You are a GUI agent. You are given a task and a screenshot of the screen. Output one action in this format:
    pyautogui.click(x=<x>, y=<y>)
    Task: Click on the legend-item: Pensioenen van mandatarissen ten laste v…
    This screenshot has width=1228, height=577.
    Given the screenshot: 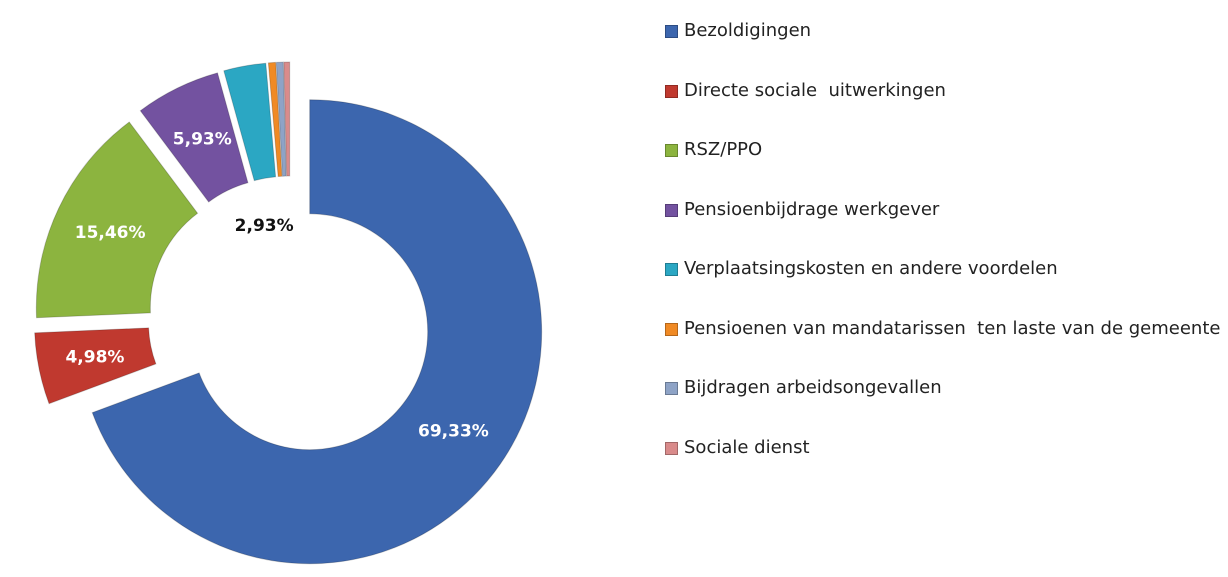 What is the action you would take?
    pyautogui.click(x=945, y=346)
    